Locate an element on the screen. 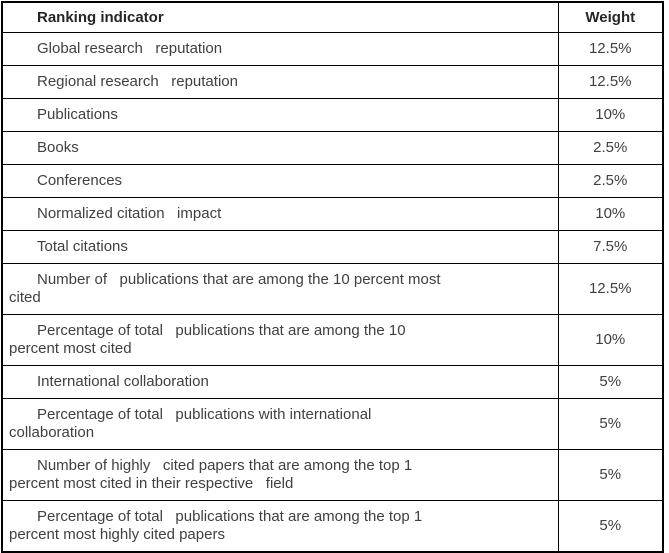 The height and width of the screenshot is (553, 669). table-row: Publications 10% is located at coordinates (332, 115).